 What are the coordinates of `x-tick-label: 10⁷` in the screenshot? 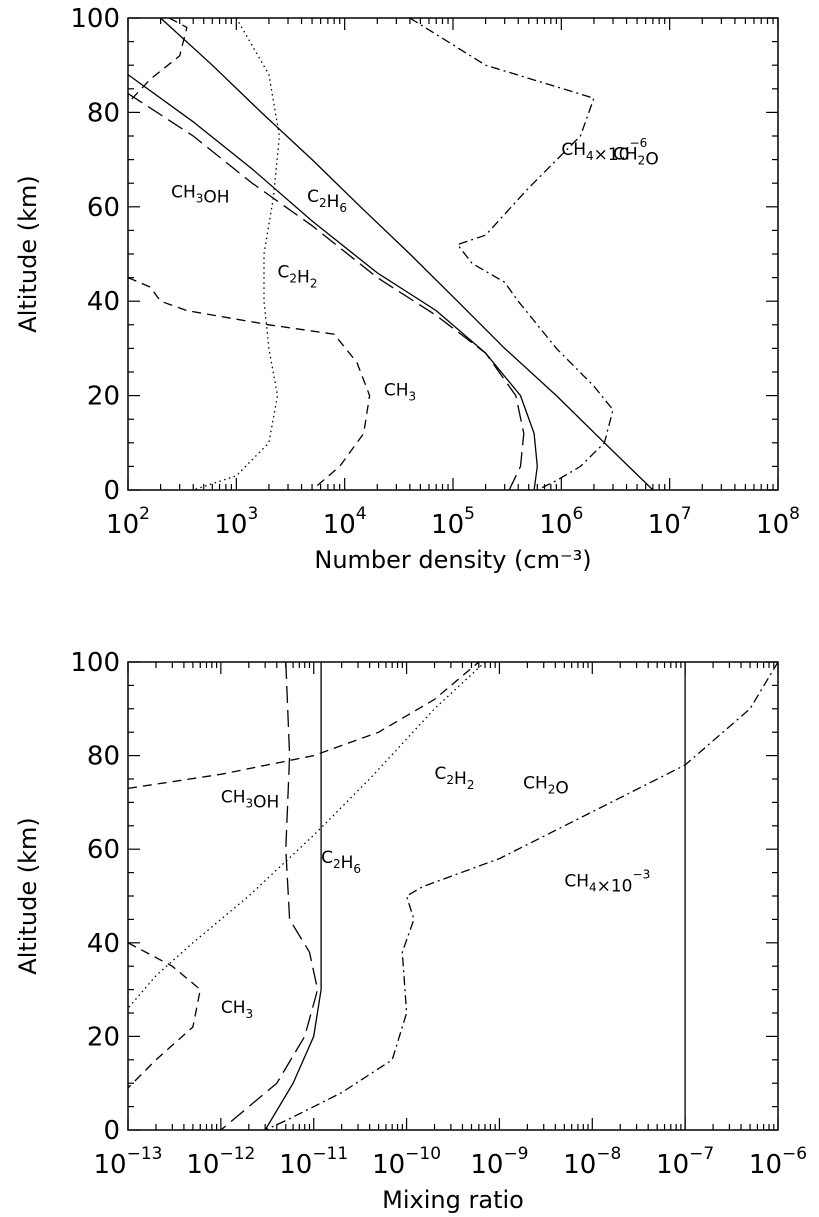 It's located at (670, 522).